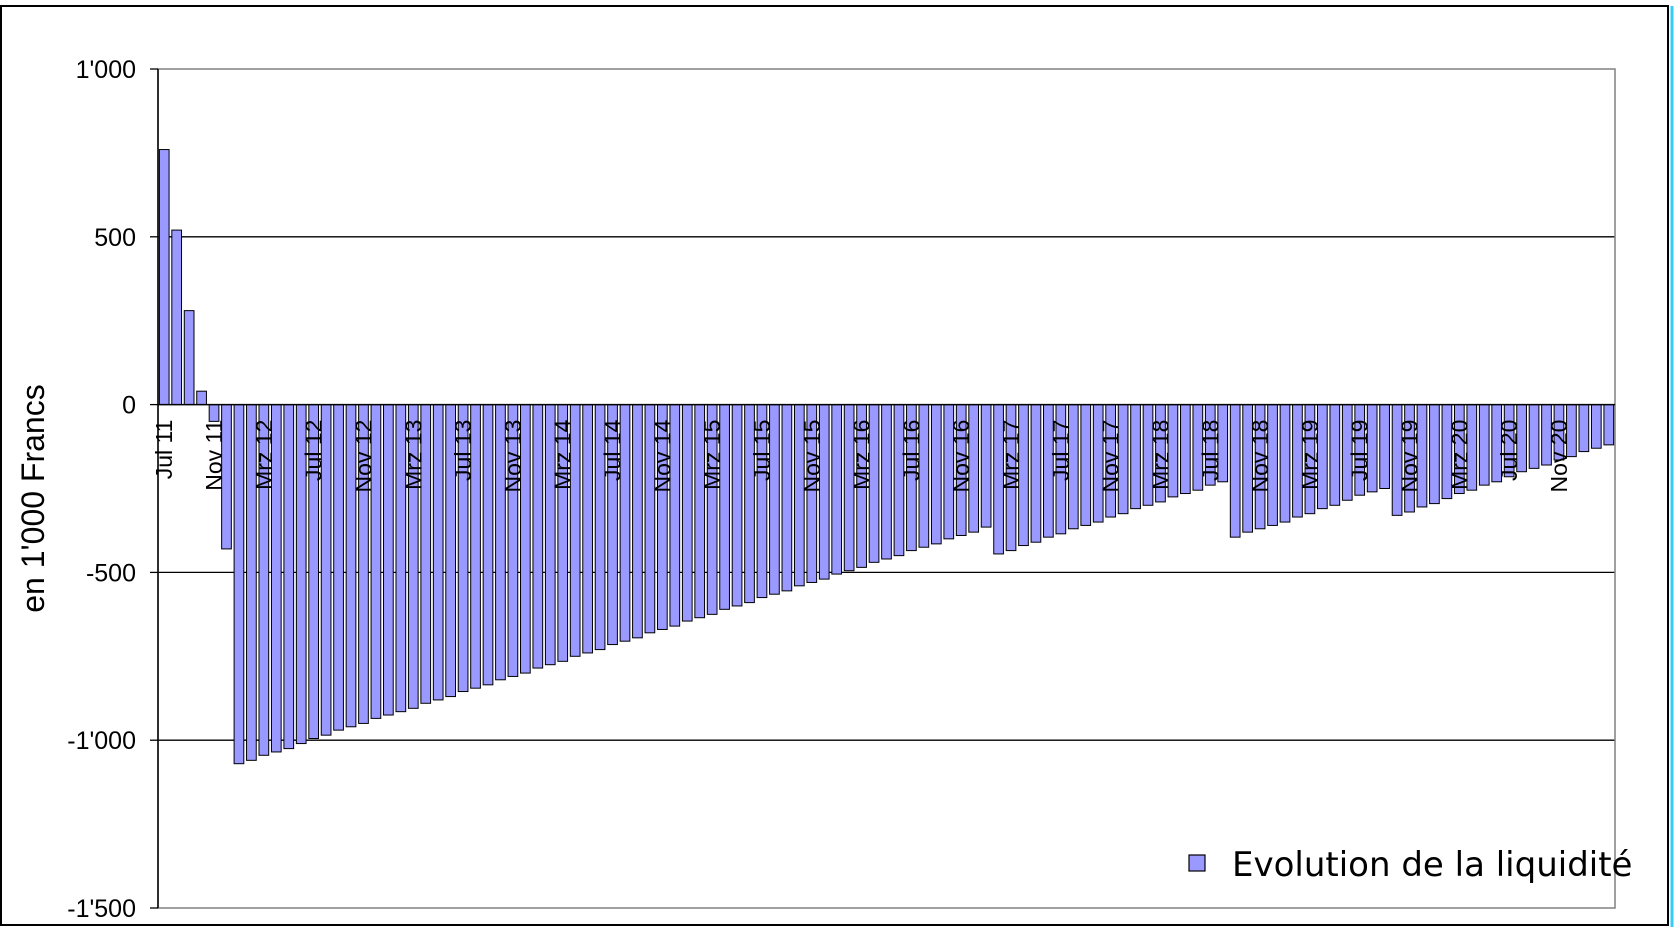  What do you see at coordinates (129, 406) in the screenshot?
I see `y-tick-label: 0` at bounding box center [129, 406].